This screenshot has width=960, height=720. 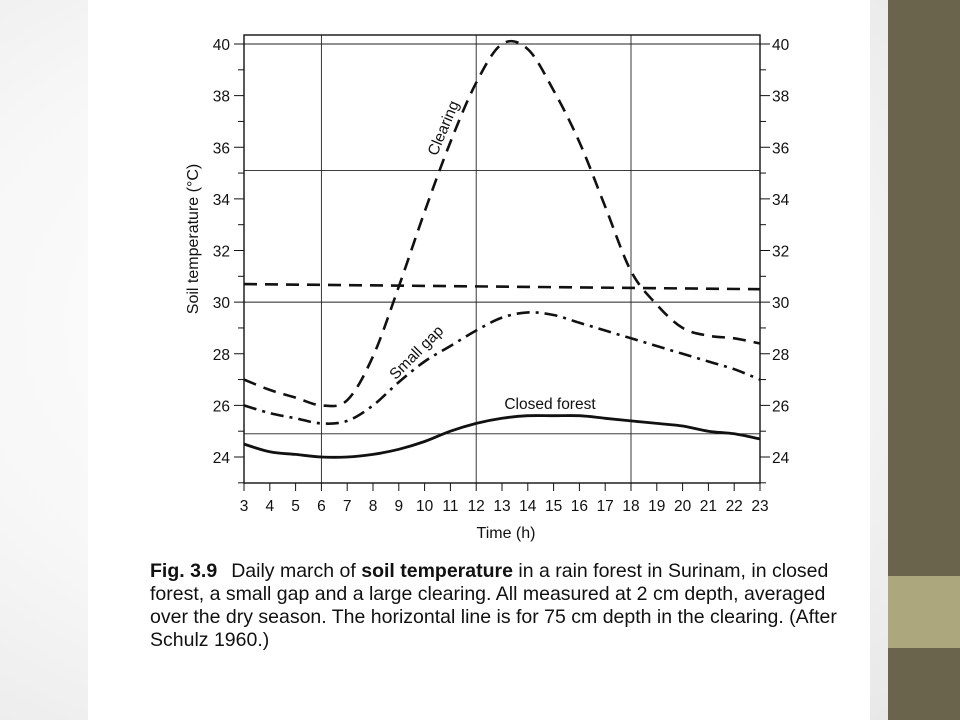 What do you see at coordinates (347, 506) in the screenshot?
I see `x-tick-label: 7` at bounding box center [347, 506].